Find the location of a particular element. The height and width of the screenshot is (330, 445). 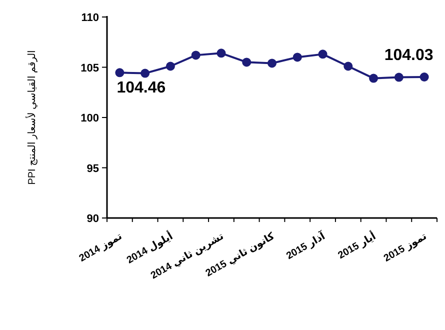

data-label: 104.46 is located at coordinates (141, 88).